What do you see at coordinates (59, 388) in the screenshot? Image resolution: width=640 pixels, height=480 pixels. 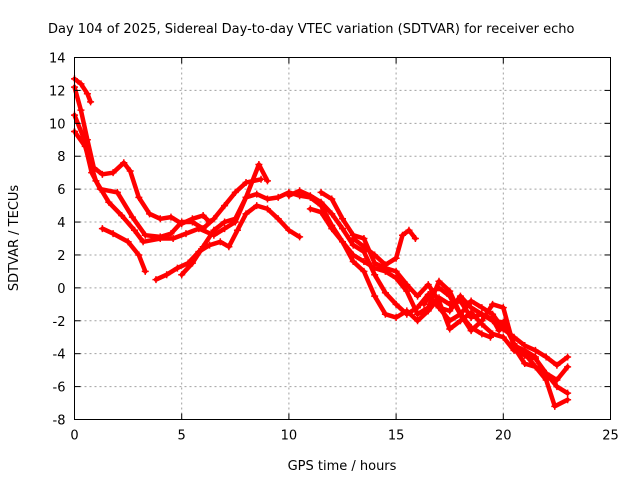 I see `y-tick-label: -6` at bounding box center [59, 388].